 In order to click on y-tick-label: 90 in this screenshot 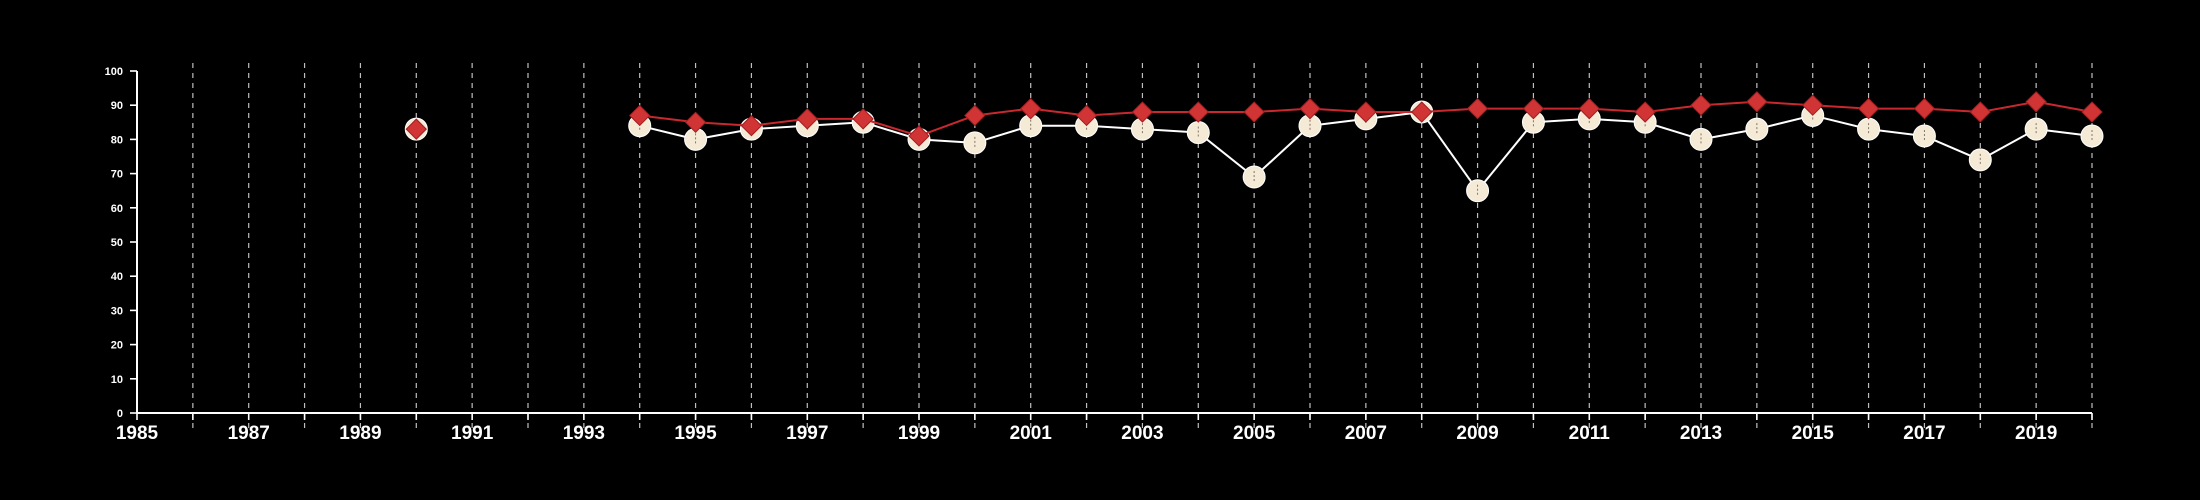, I will do `click(117, 106)`.